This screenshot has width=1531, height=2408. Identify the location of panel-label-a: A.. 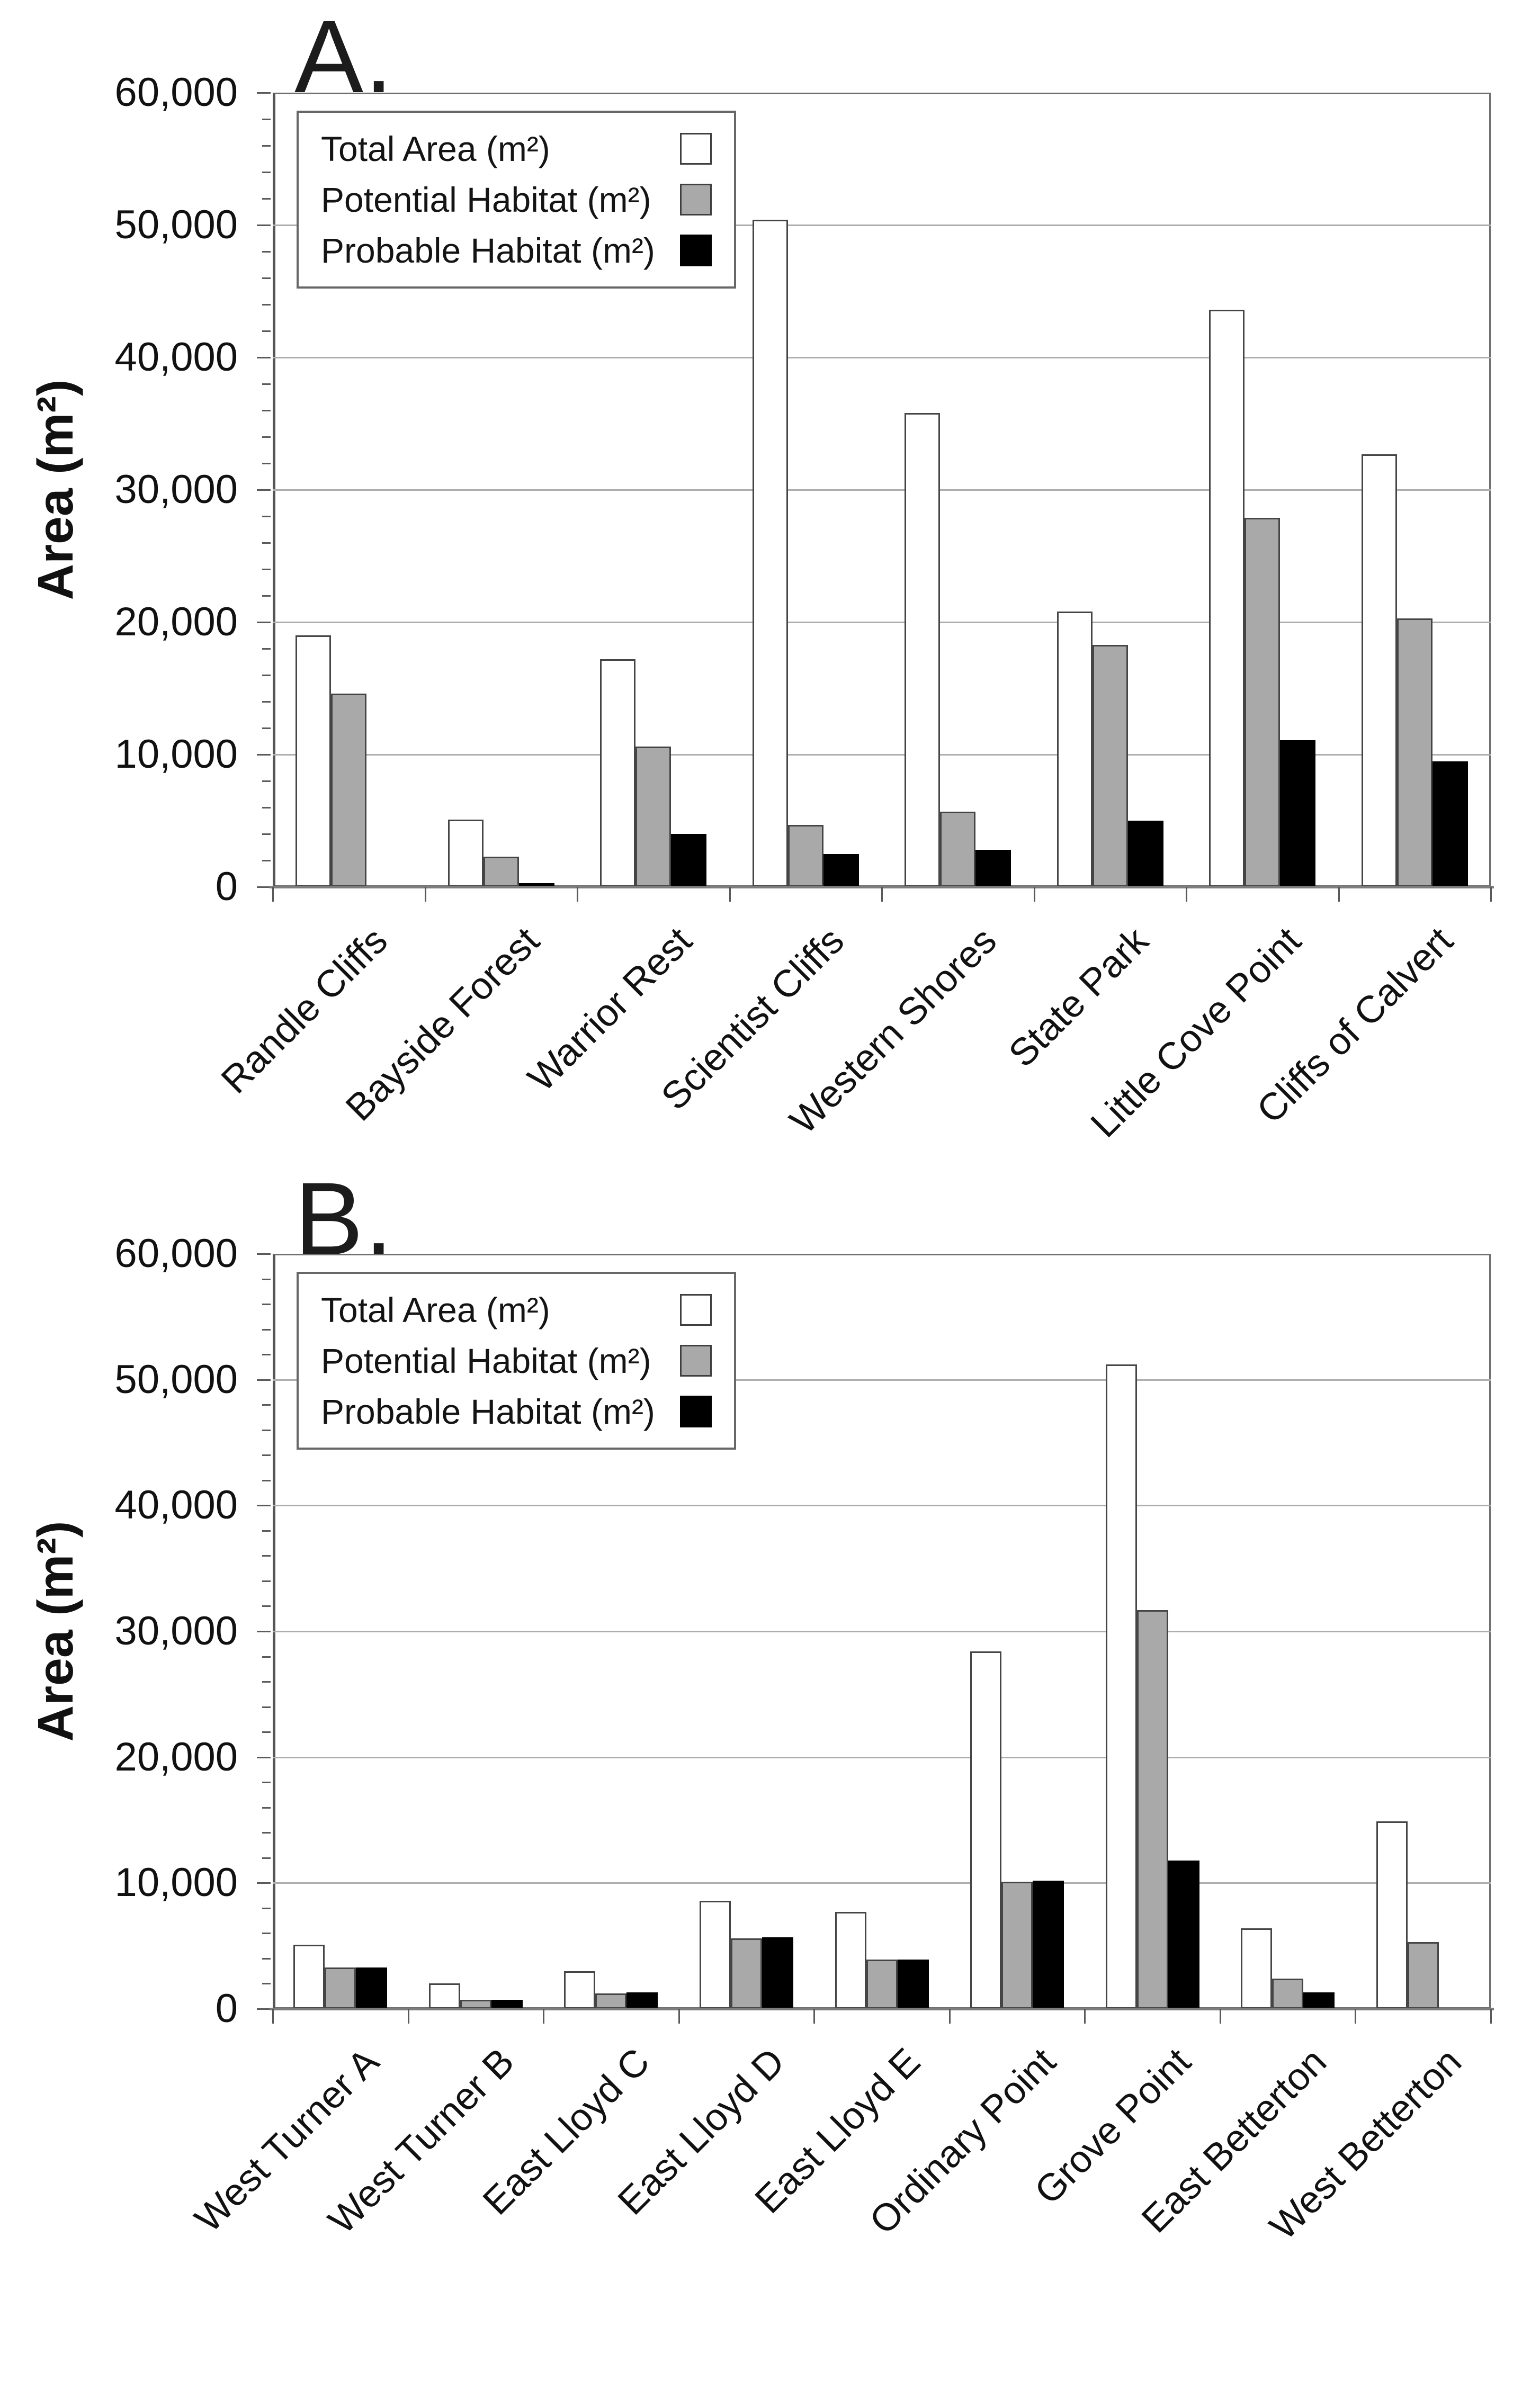
(344, 57).